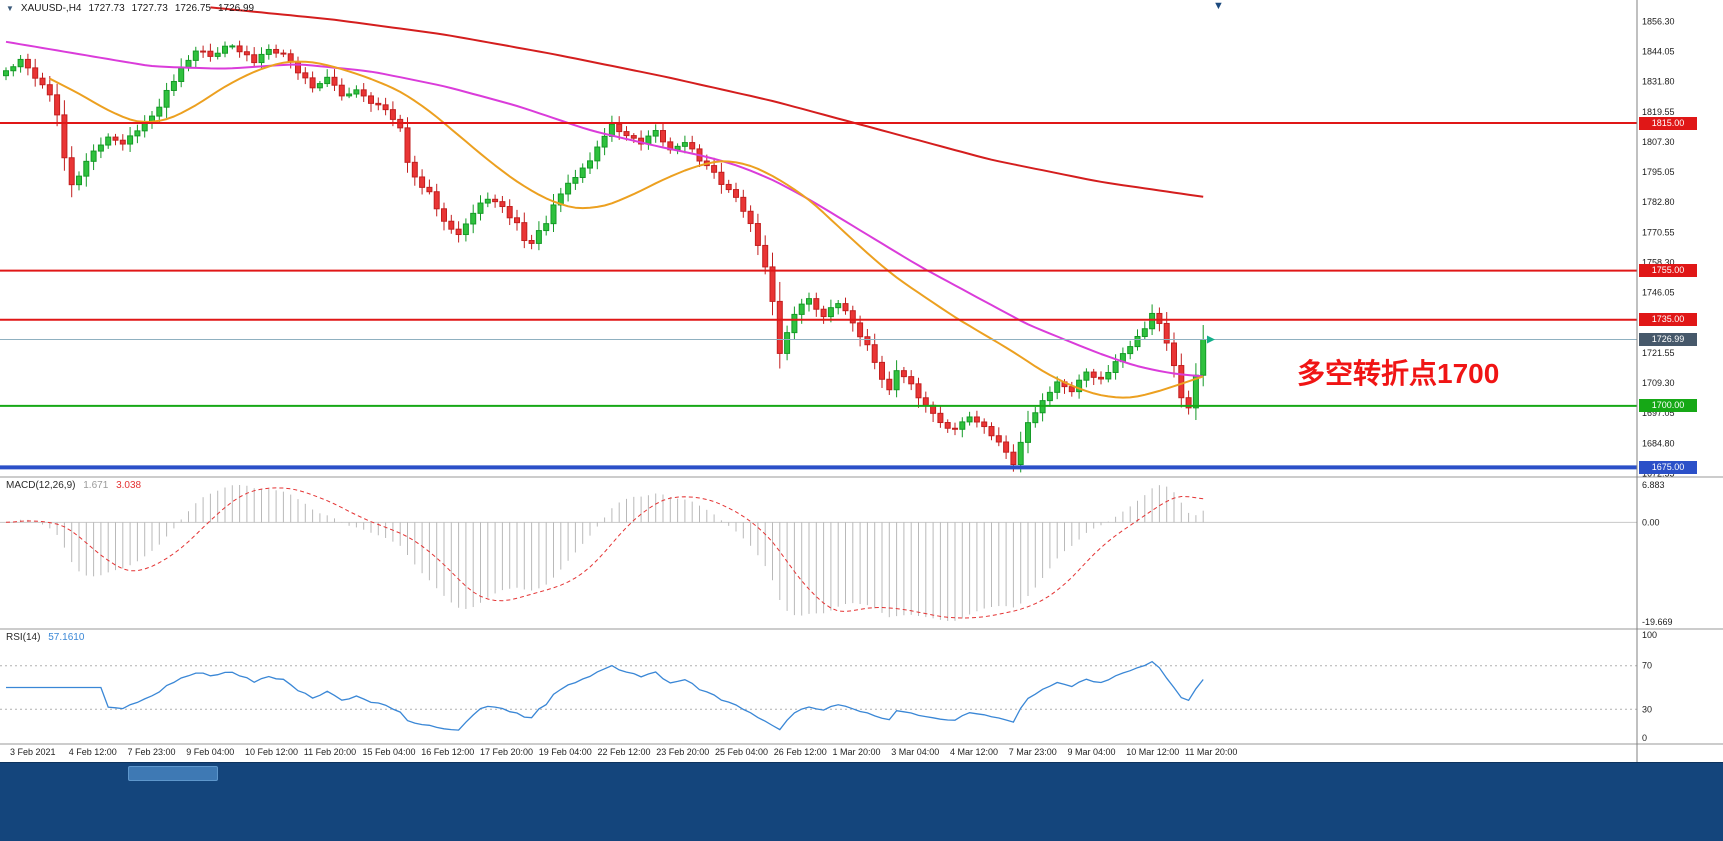 The width and height of the screenshot is (1723, 841). Describe the element at coordinates (1398, 373) in the screenshot. I see `annotation-text: 多空转折点1700` at that location.